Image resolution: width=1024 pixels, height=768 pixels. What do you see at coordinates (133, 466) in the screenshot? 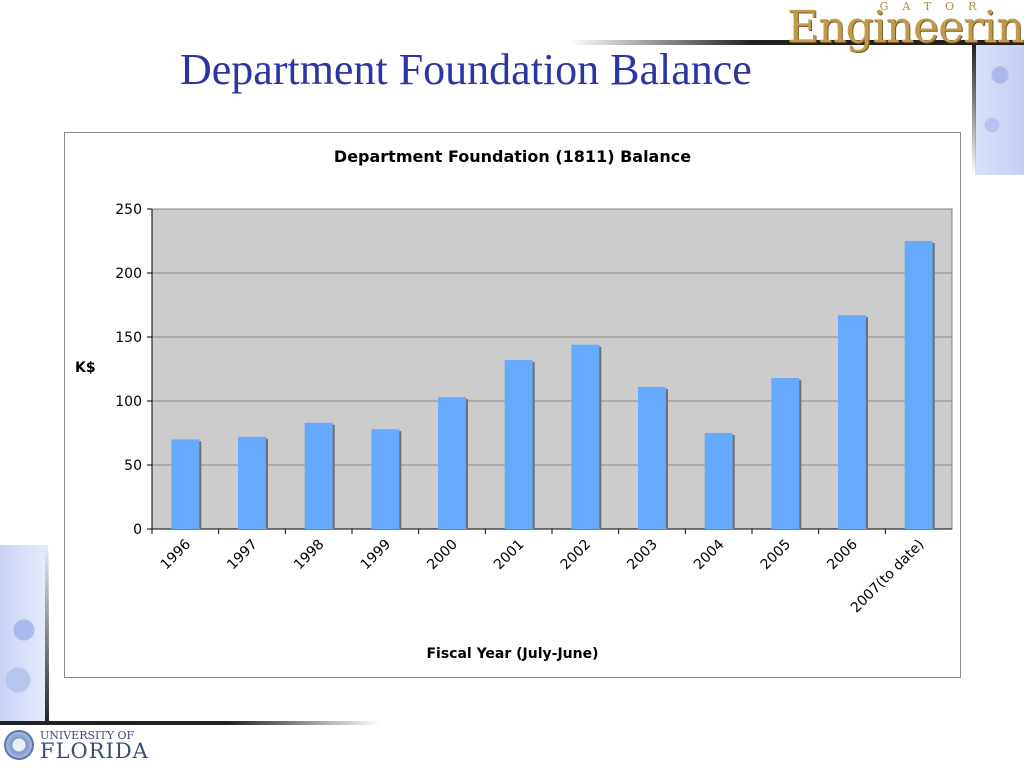
I see `y-tick-label: 50` at bounding box center [133, 466].